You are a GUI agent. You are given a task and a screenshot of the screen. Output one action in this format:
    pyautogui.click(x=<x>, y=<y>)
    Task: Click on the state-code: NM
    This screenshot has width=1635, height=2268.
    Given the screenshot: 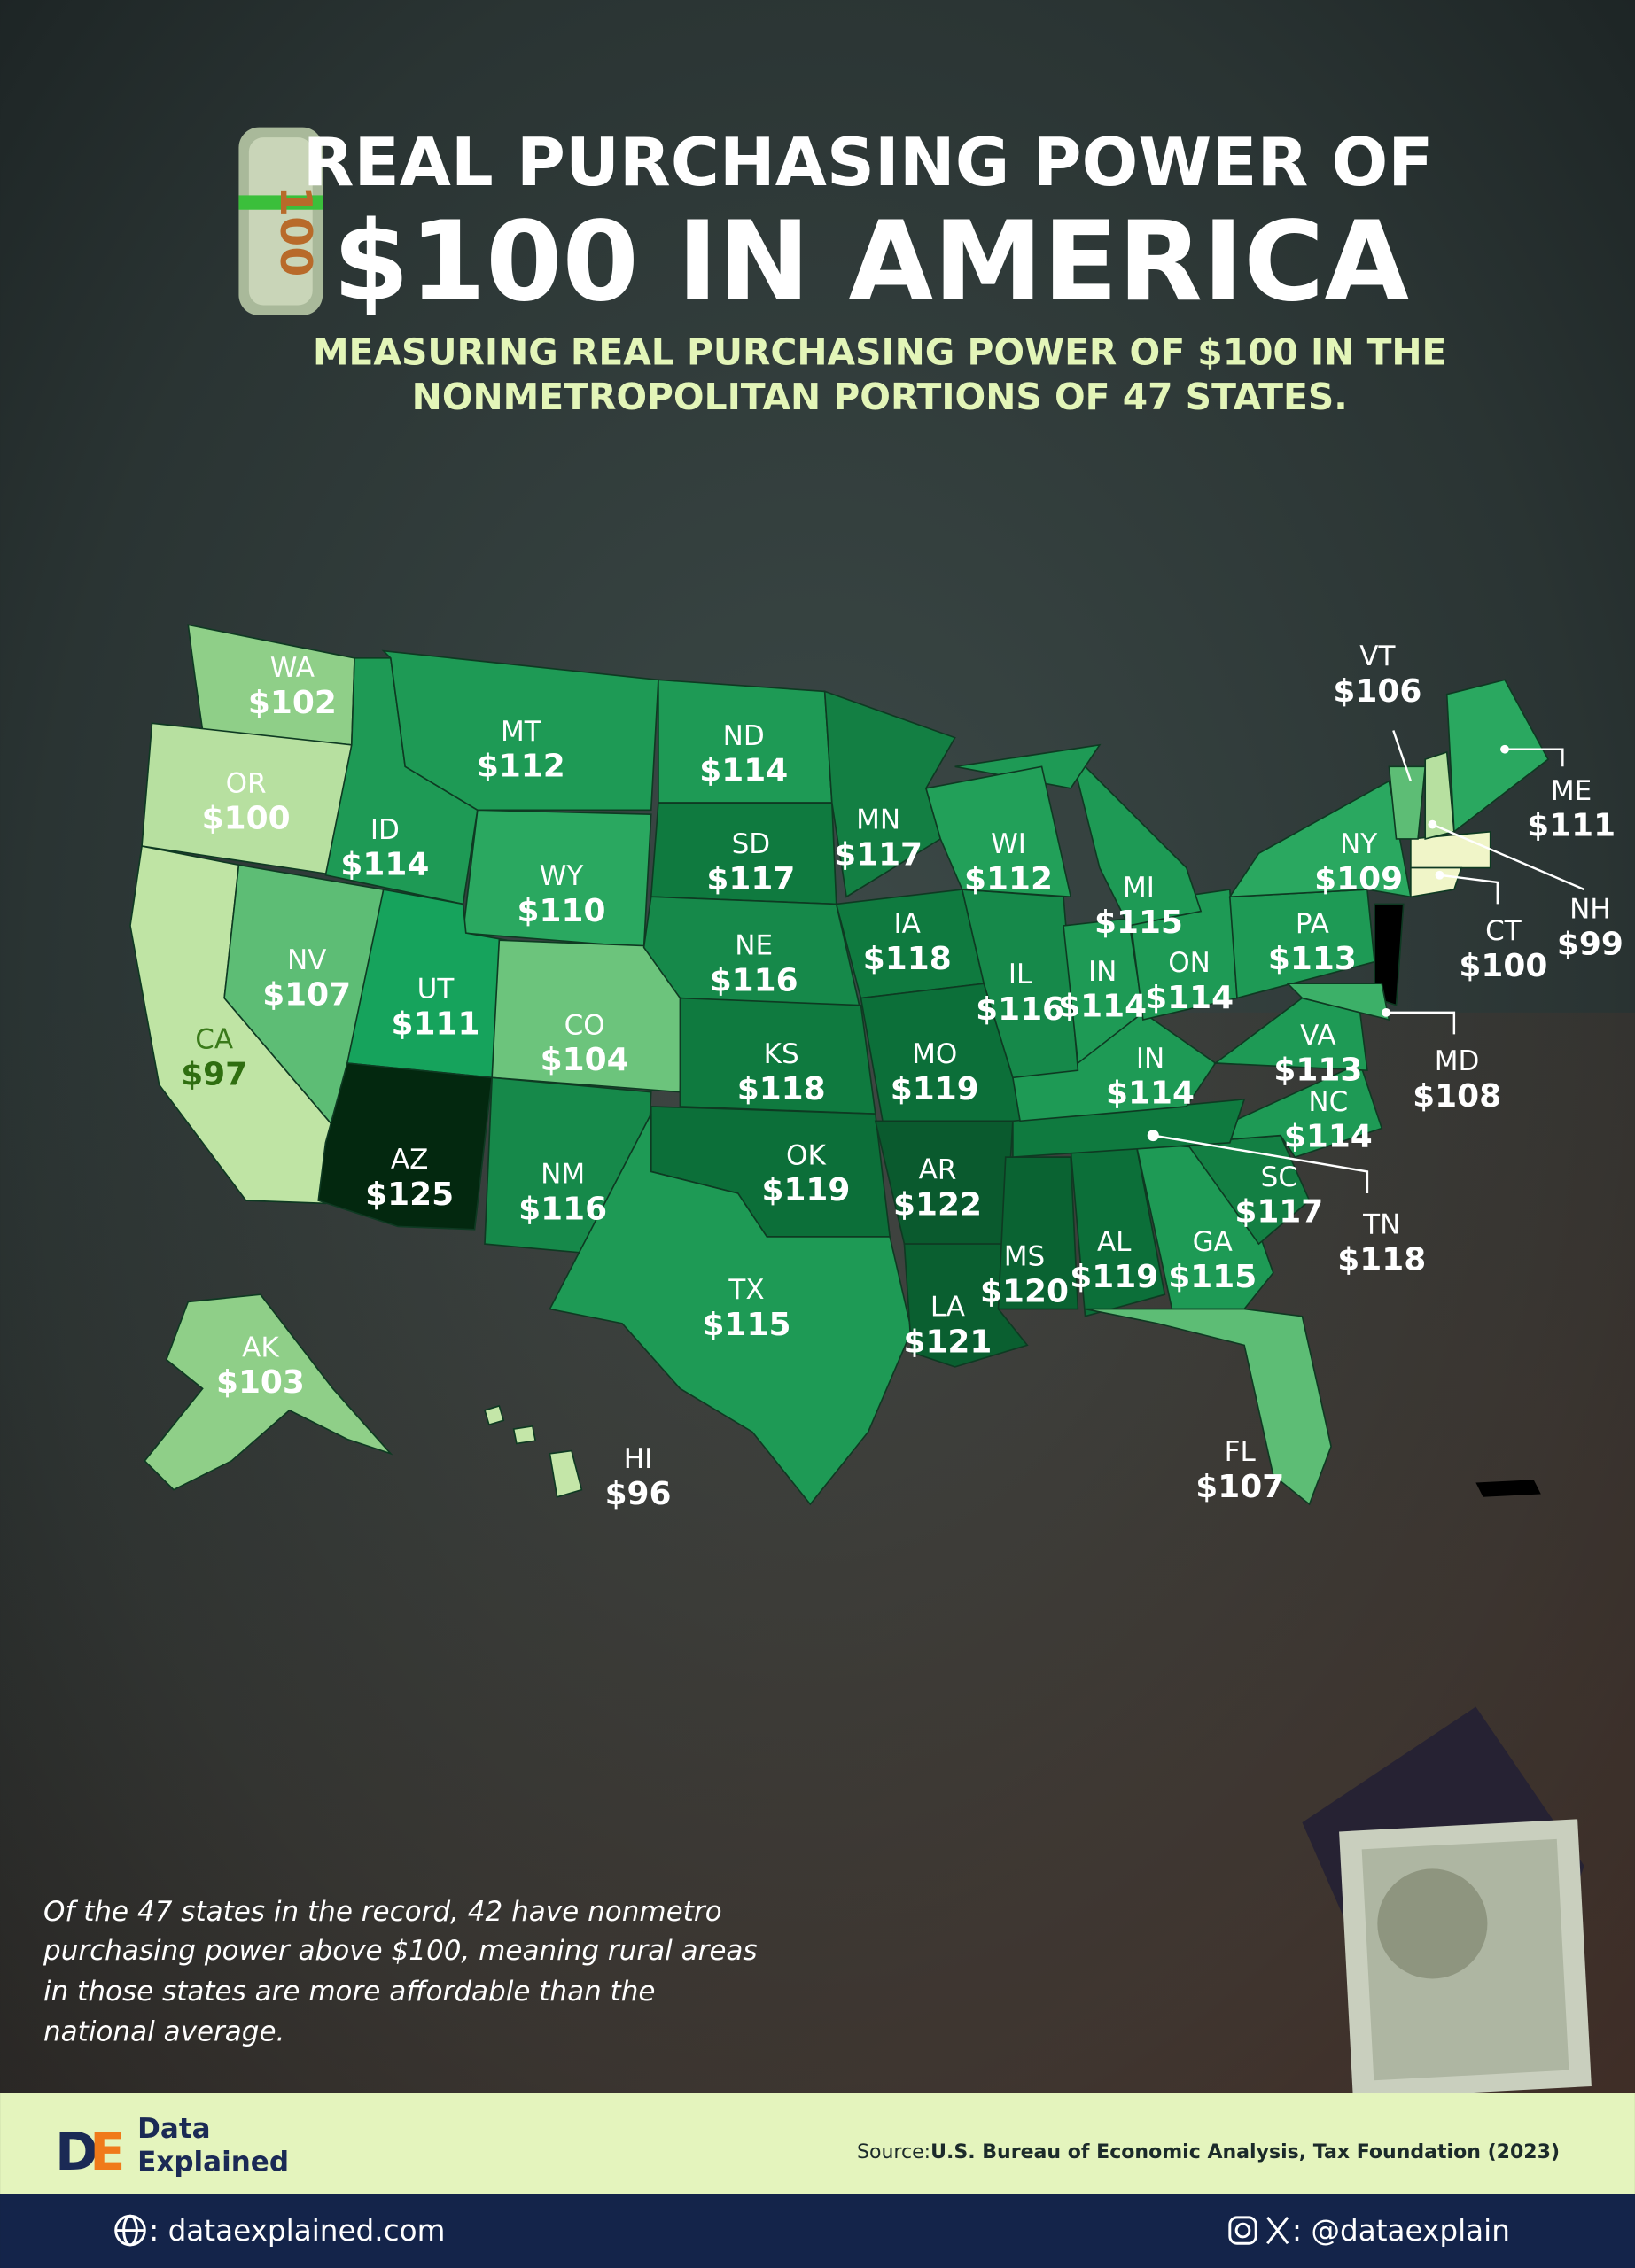 What is the action you would take?
    pyautogui.click(x=563, y=1175)
    